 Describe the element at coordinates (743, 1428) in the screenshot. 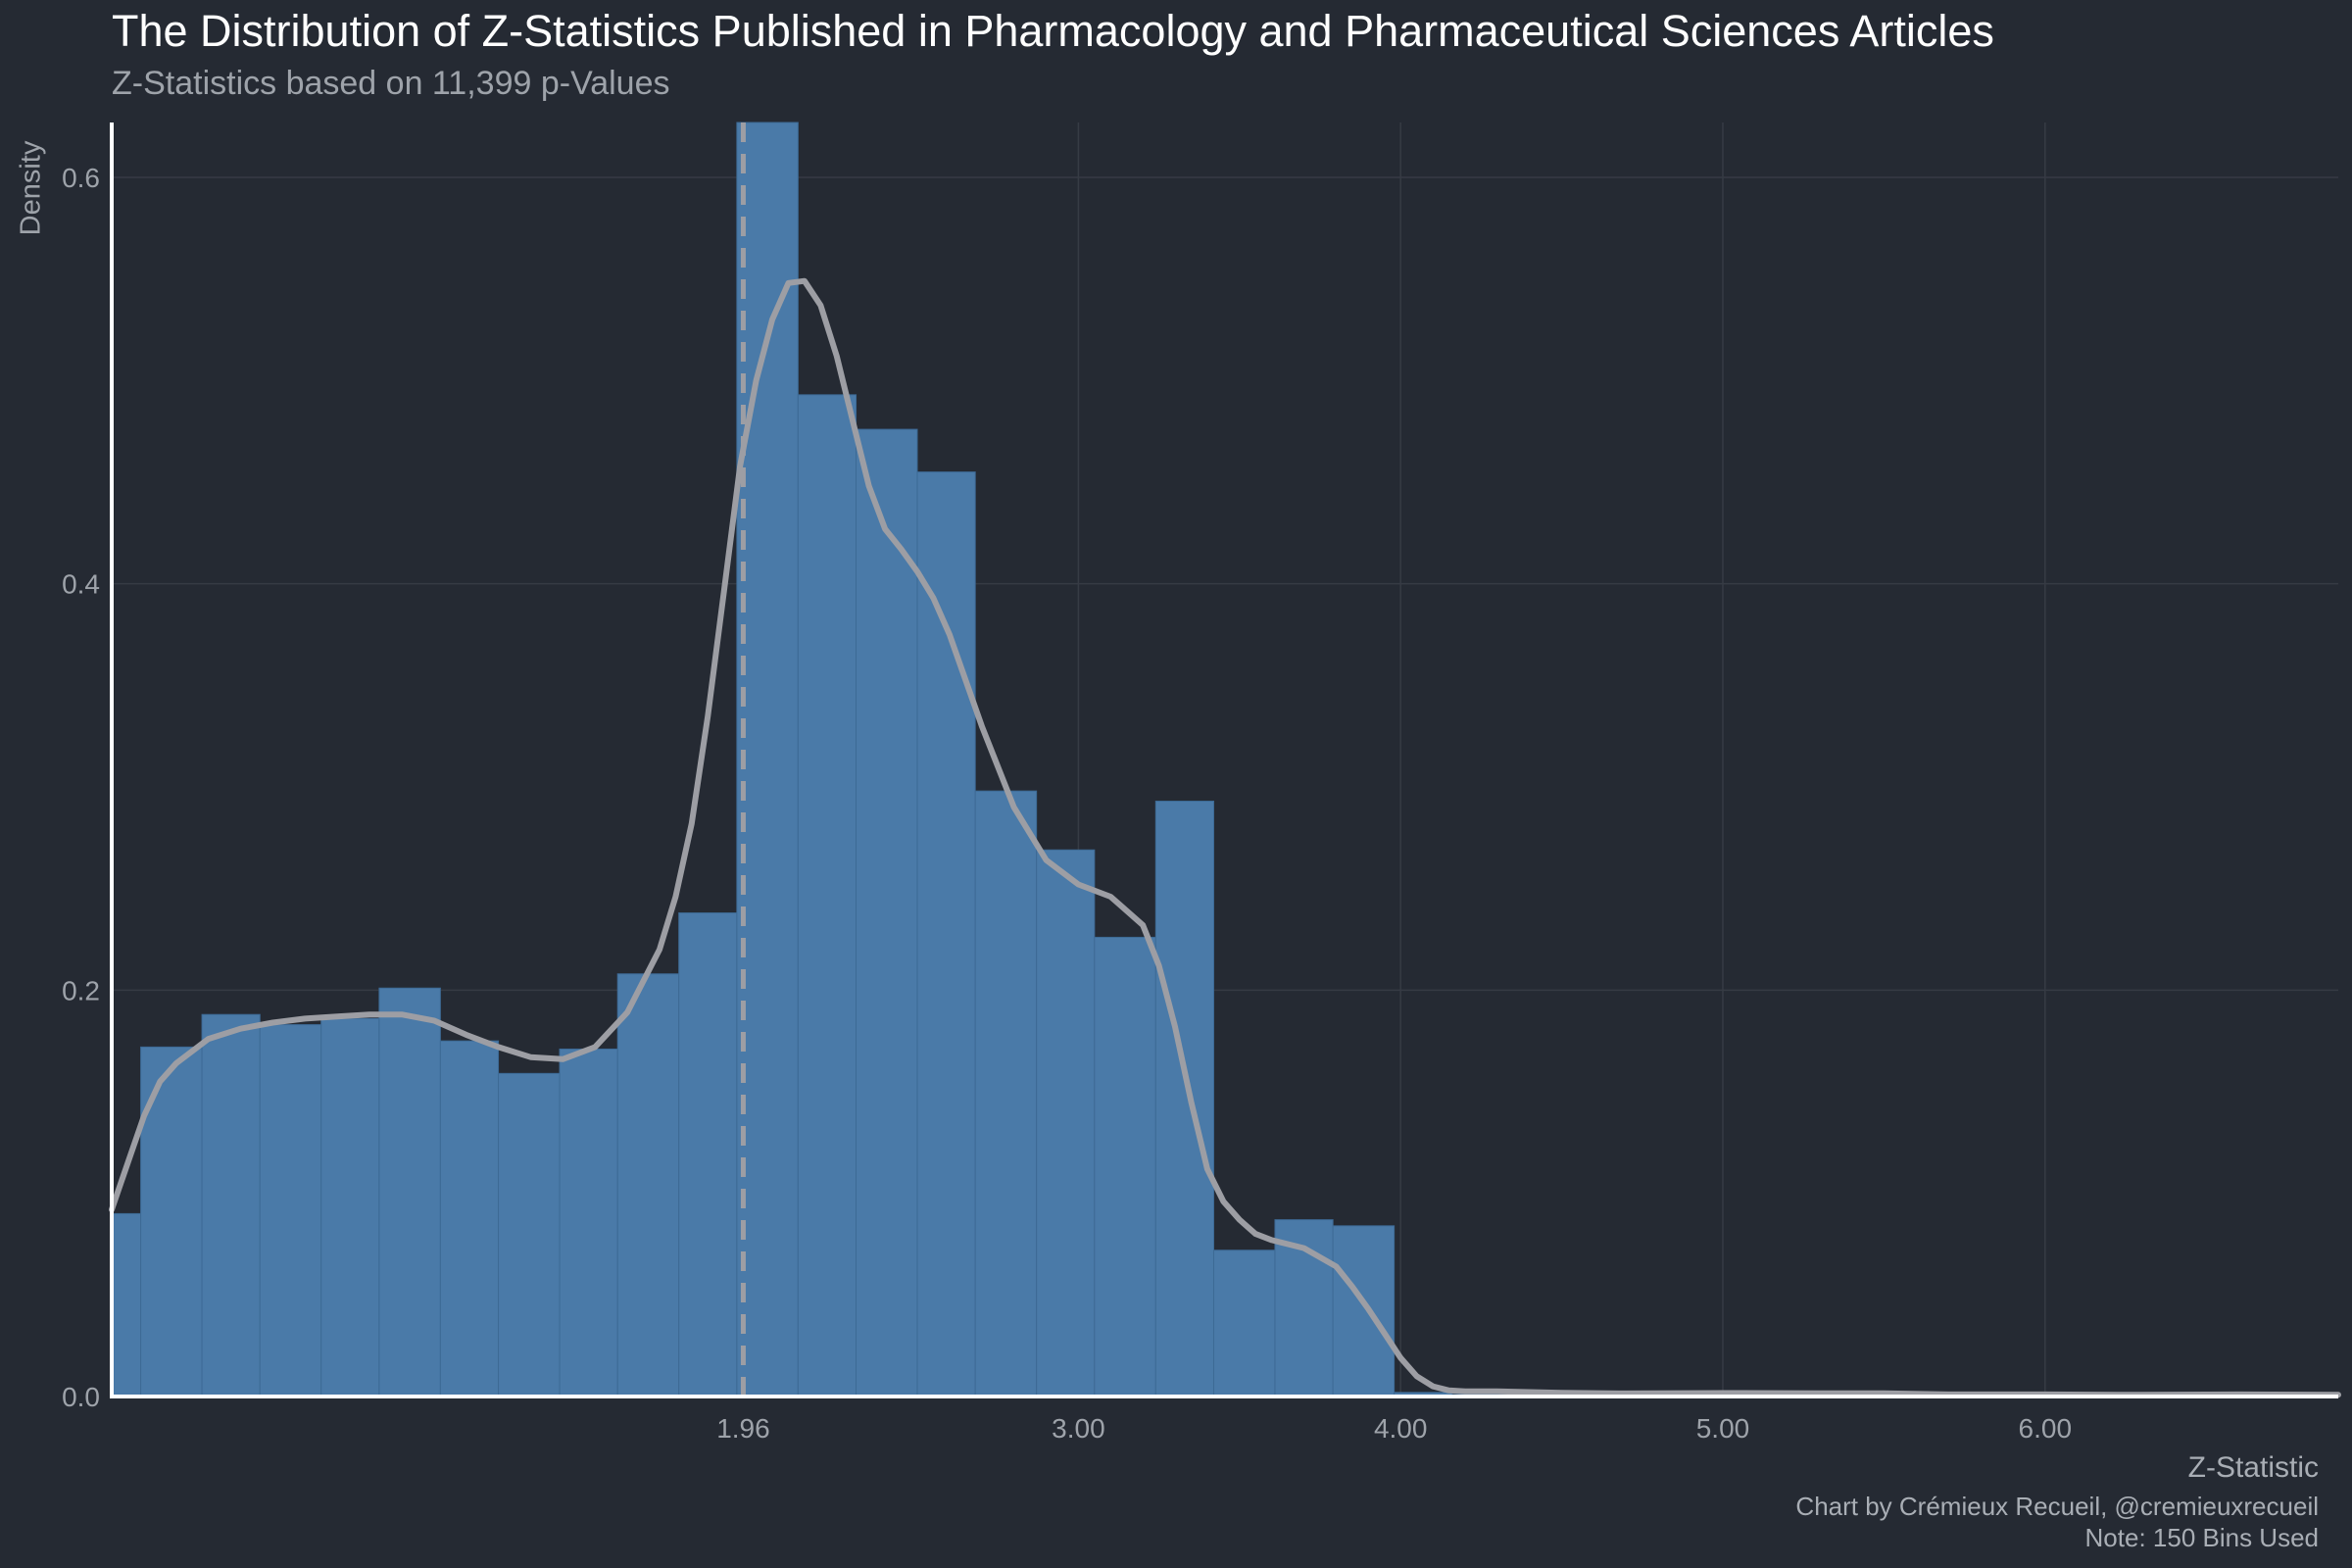

I see `x-tick-label: 1.96` at that location.